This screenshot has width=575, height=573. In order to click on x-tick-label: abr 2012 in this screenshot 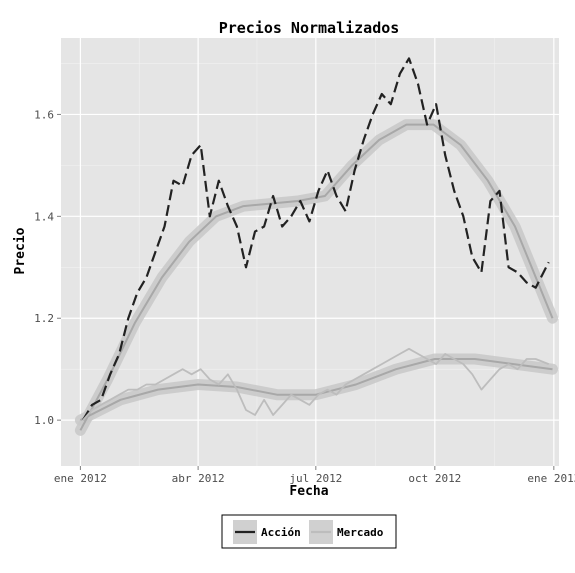, I will do `click(198, 478)`.